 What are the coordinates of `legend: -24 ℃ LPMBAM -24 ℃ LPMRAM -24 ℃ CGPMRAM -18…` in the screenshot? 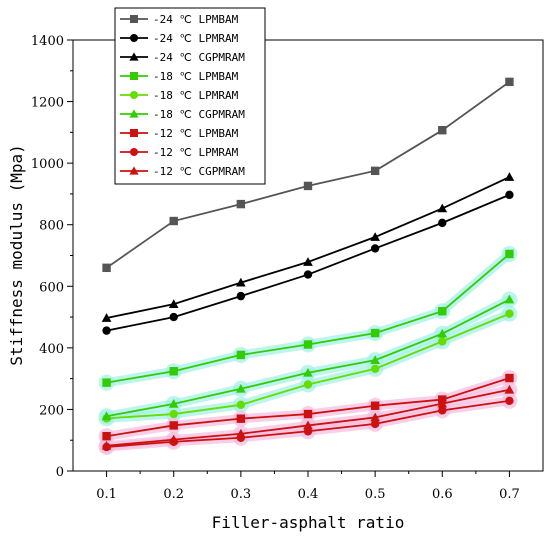 It's located at (190, 96).